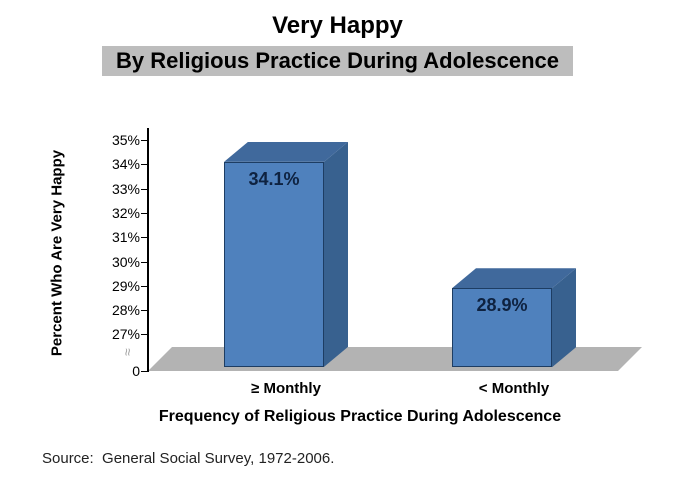  Describe the element at coordinates (125, 334) in the screenshot. I see `y-tick-label: 27%` at that location.